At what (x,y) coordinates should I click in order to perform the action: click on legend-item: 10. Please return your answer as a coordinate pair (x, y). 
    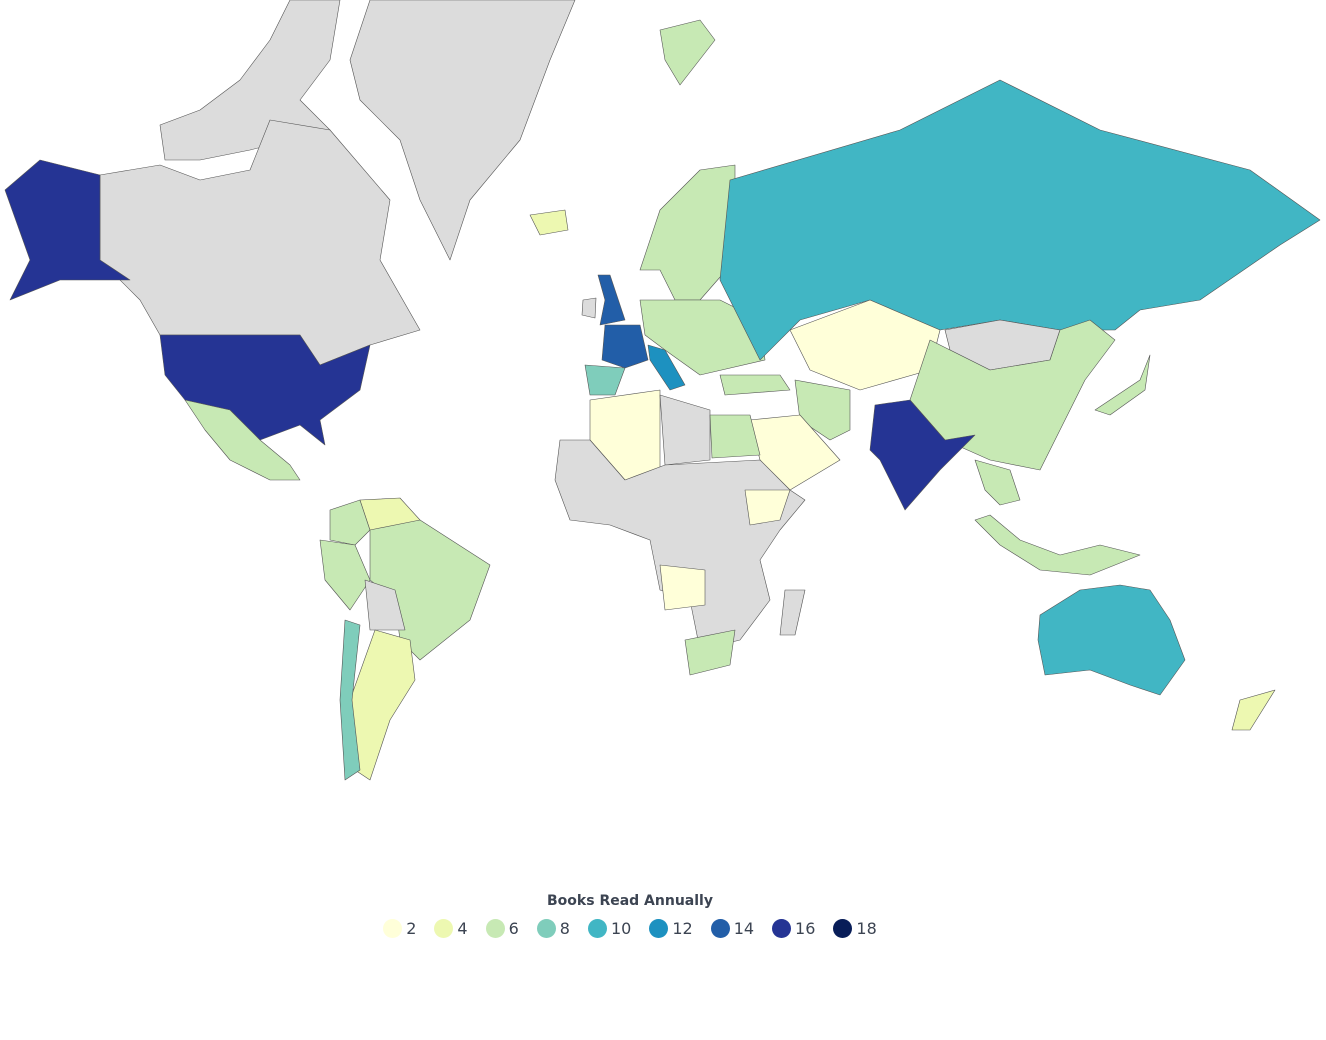
    Looking at the image, I should click on (609, 928).